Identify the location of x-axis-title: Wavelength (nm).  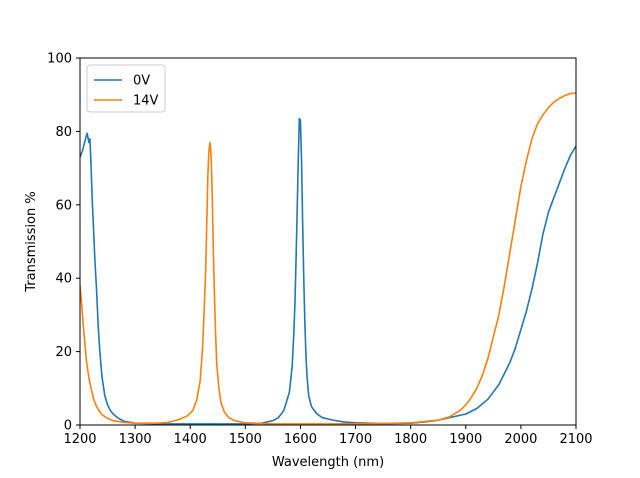
(328, 462).